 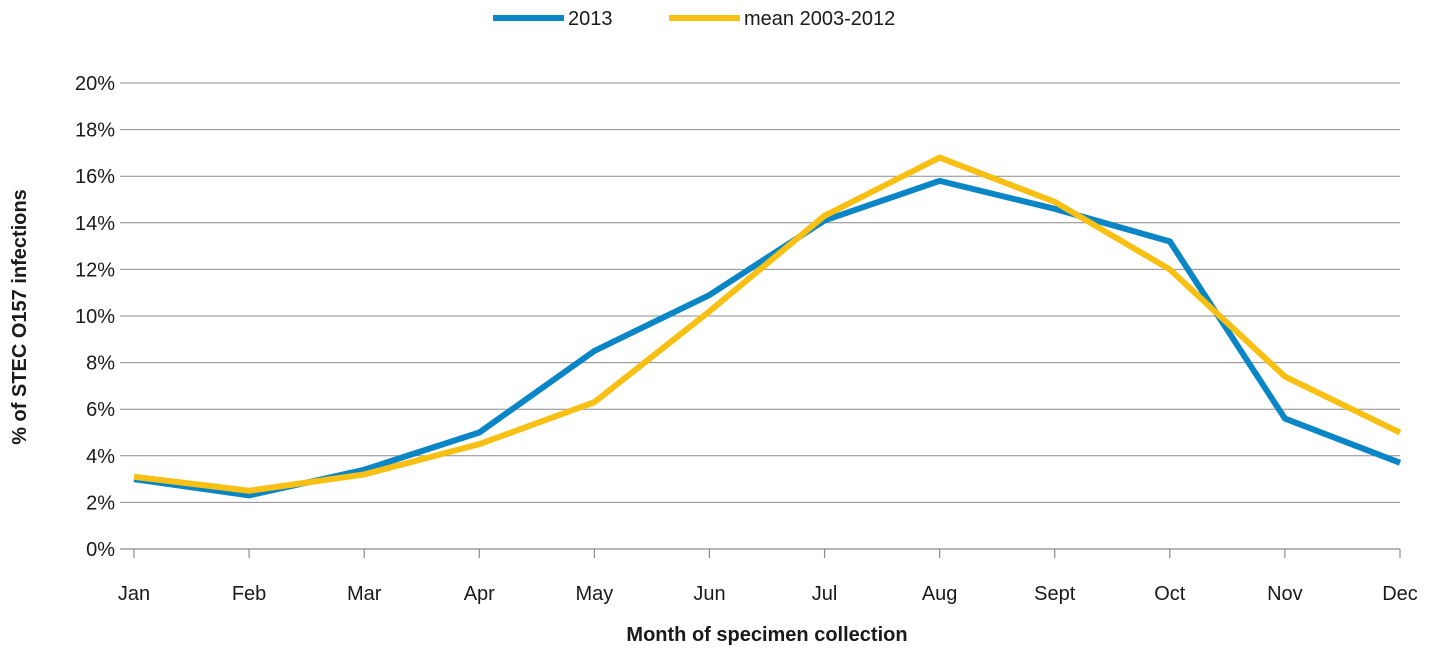 I want to click on x-tick-label: Mar, so click(x=364, y=594).